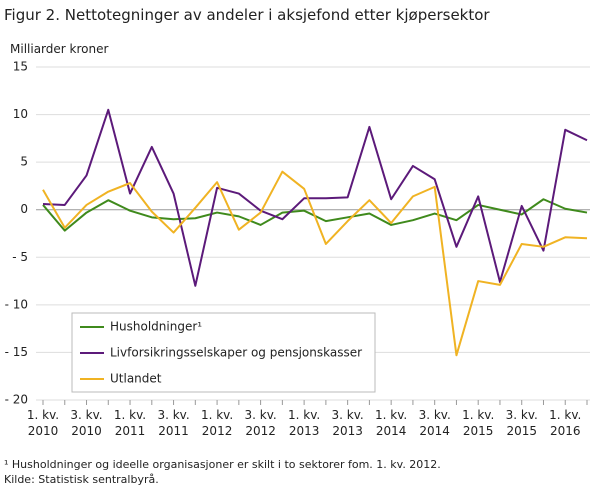 Image resolution: width=609 pixels, height=489 pixels. I want to click on x-tick-label: 1. kv. 2014, so click(391, 423).